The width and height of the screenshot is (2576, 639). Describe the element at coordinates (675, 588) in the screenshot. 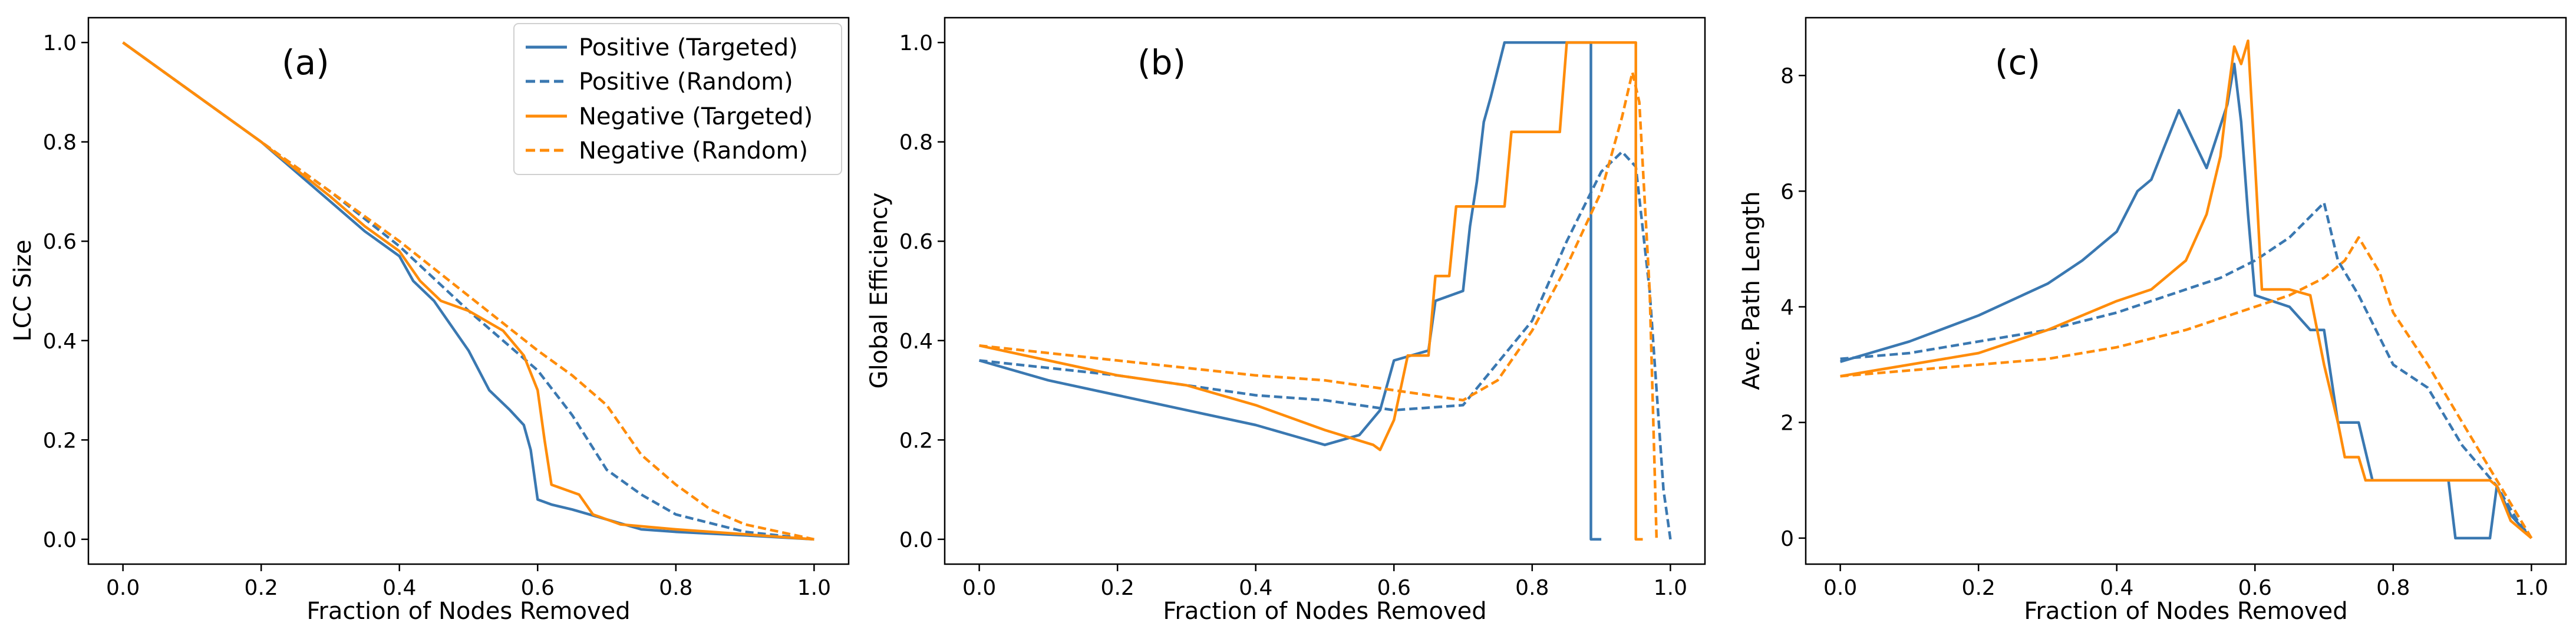

I see `panel-a-xtick-label: 0.8` at that location.